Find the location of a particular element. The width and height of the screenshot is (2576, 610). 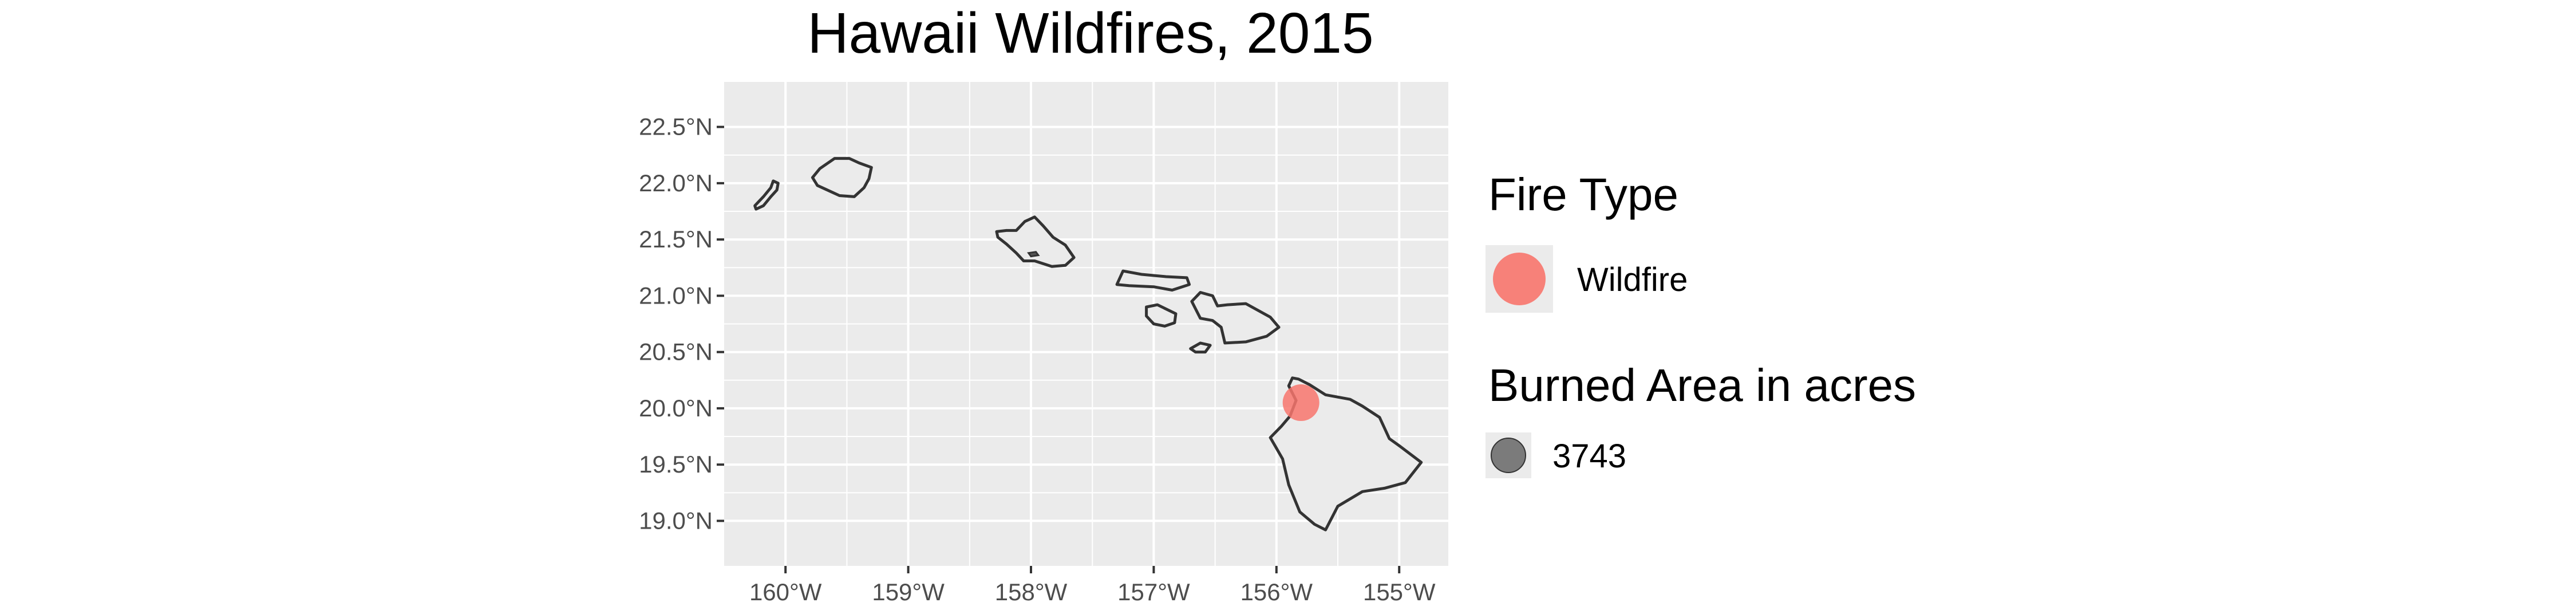

fire-points is located at coordinates (1300, 403).